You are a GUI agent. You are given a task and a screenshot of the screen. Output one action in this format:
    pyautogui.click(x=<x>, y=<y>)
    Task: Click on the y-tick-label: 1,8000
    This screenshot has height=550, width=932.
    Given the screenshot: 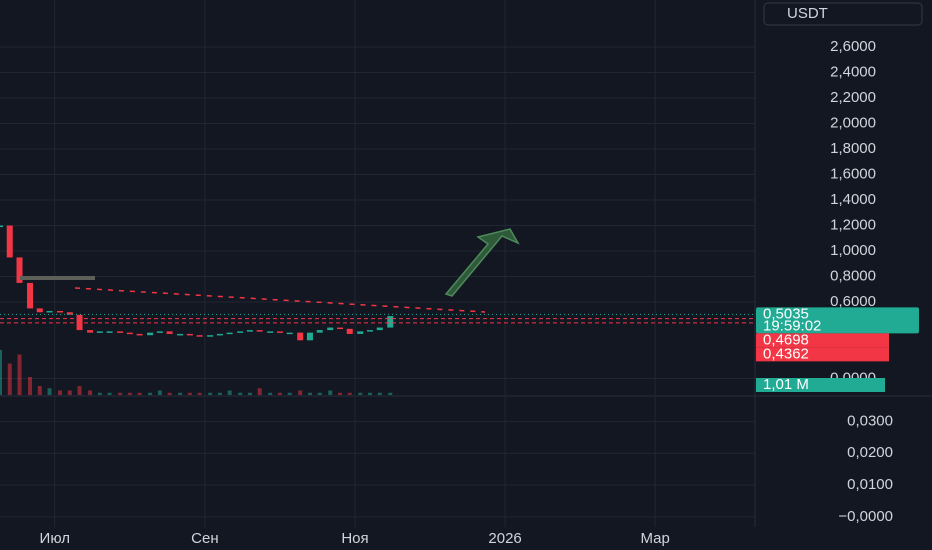 What is the action you would take?
    pyautogui.click(x=853, y=148)
    